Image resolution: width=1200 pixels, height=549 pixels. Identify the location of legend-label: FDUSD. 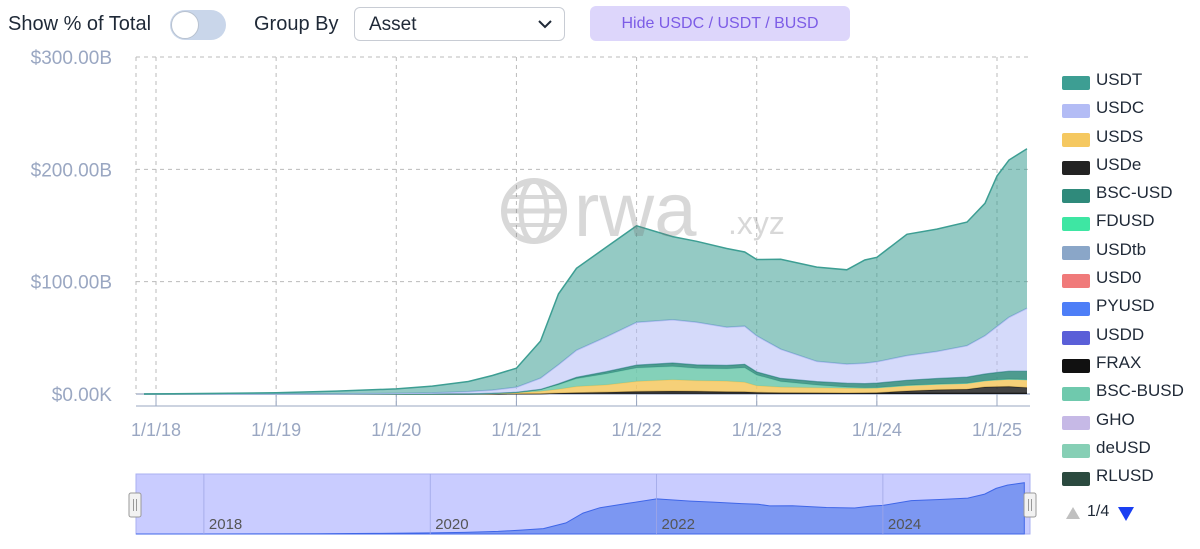
(1125, 221).